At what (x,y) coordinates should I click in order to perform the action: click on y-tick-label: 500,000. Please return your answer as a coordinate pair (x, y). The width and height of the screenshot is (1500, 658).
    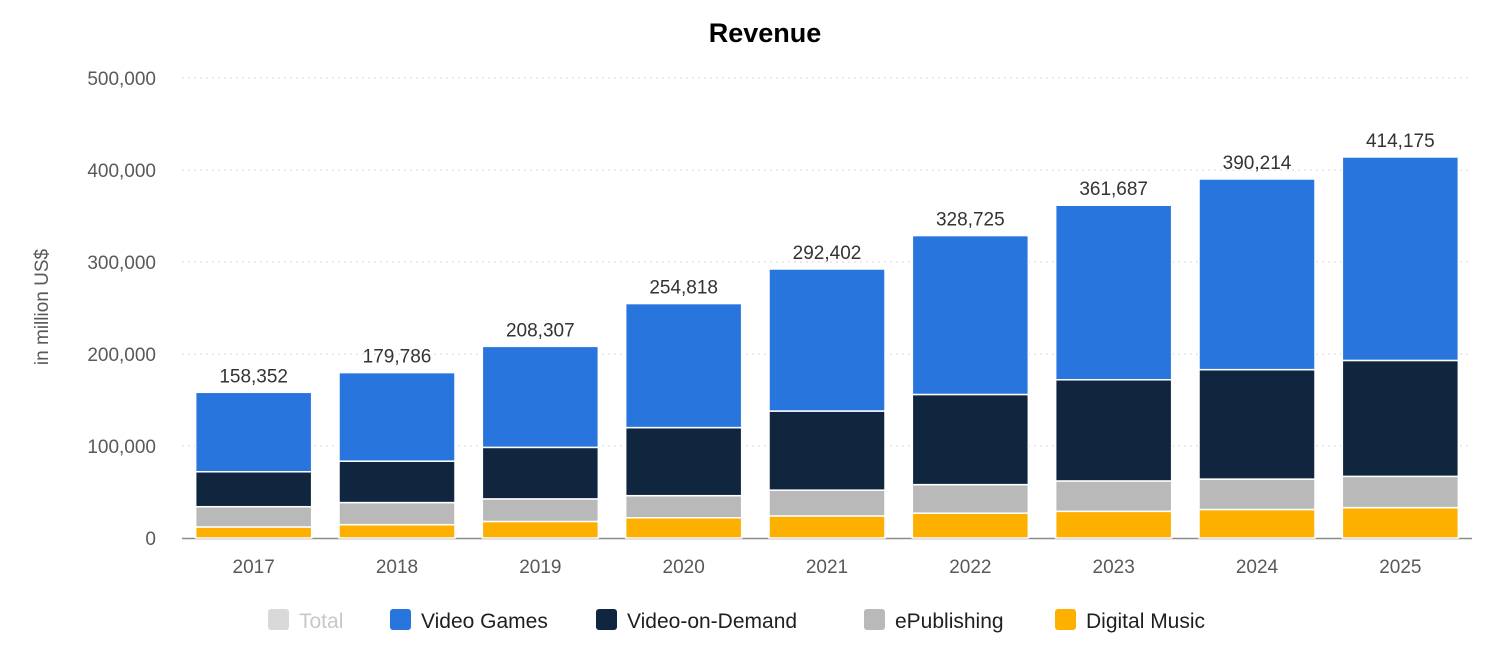
    Looking at the image, I should click on (121, 79).